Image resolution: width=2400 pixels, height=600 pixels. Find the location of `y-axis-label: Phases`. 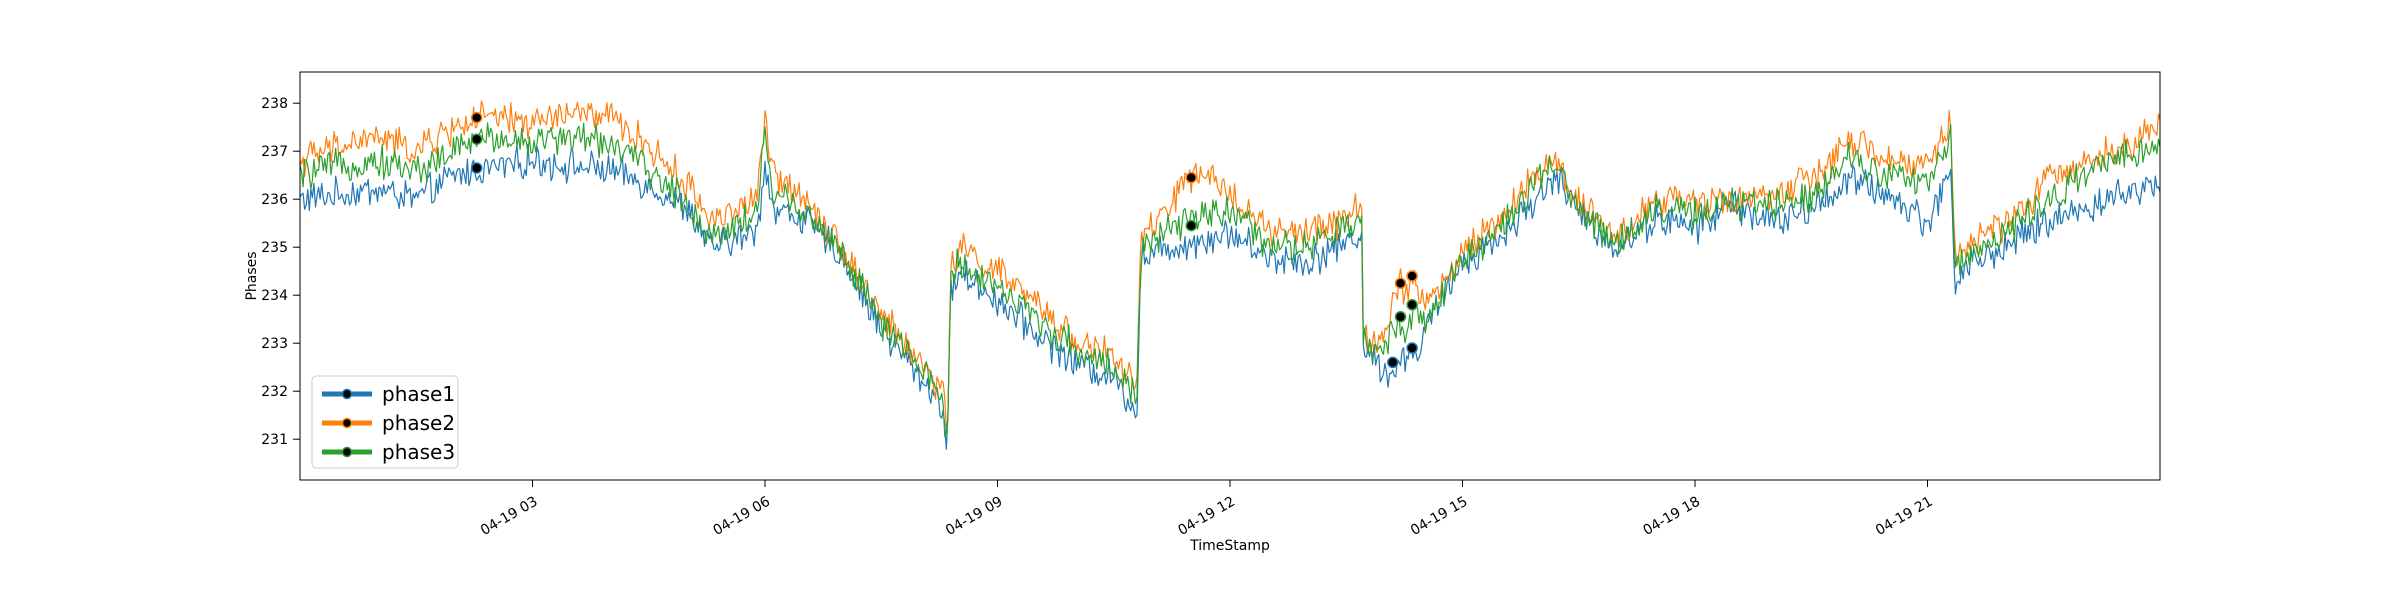

y-axis-label: Phases is located at coordinates (252, 275).